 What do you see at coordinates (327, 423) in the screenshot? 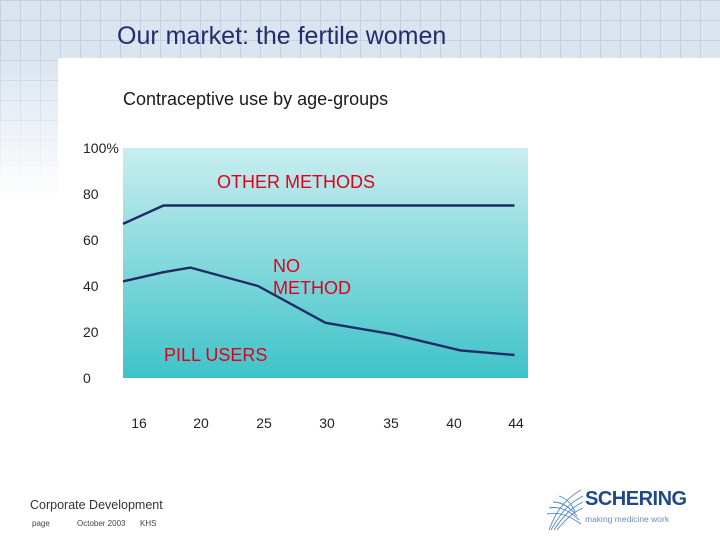
I see `x-tick-label: 30` at bounding box center [327, 423].